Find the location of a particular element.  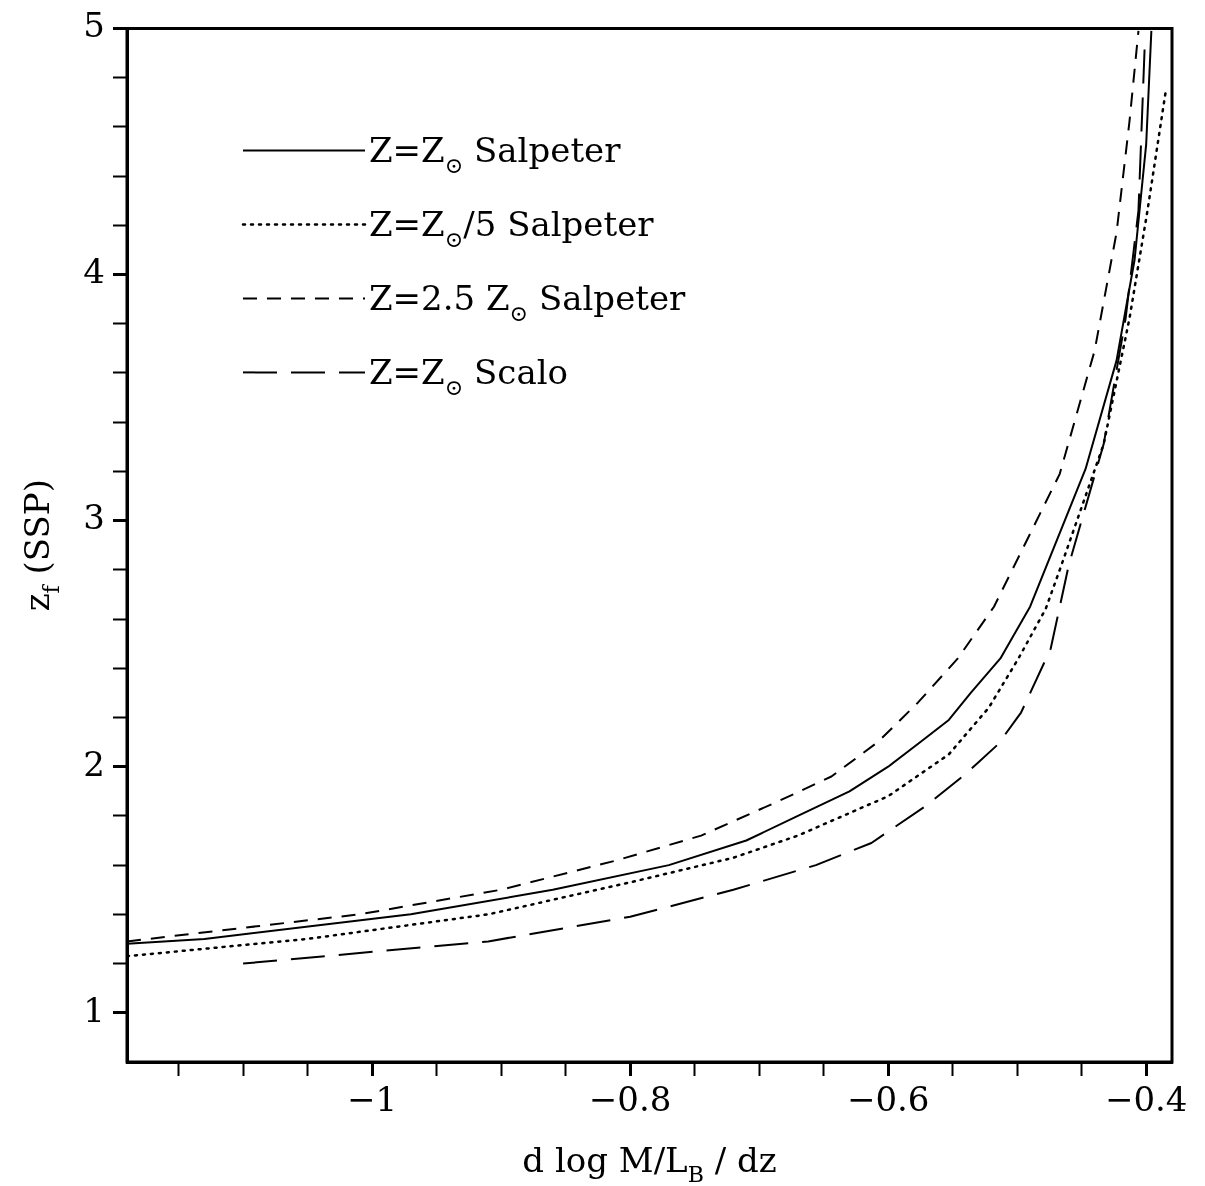

legend-label: Z=Z⊙/5 Salpeter is located at coordinates (512, 228).